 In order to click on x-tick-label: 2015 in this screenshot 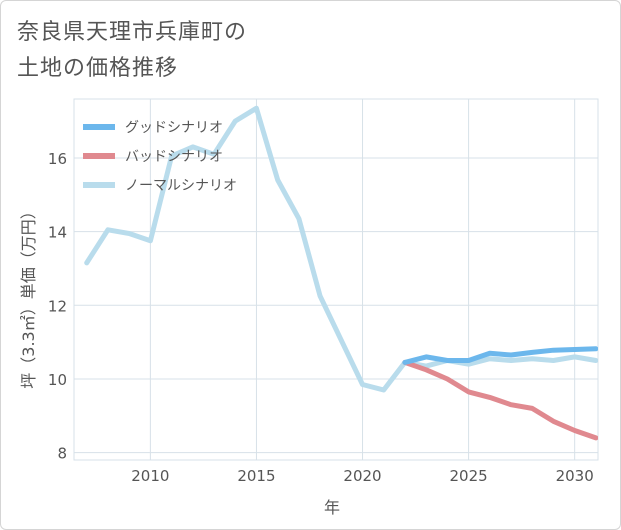, I will do `click(256, 476)`.